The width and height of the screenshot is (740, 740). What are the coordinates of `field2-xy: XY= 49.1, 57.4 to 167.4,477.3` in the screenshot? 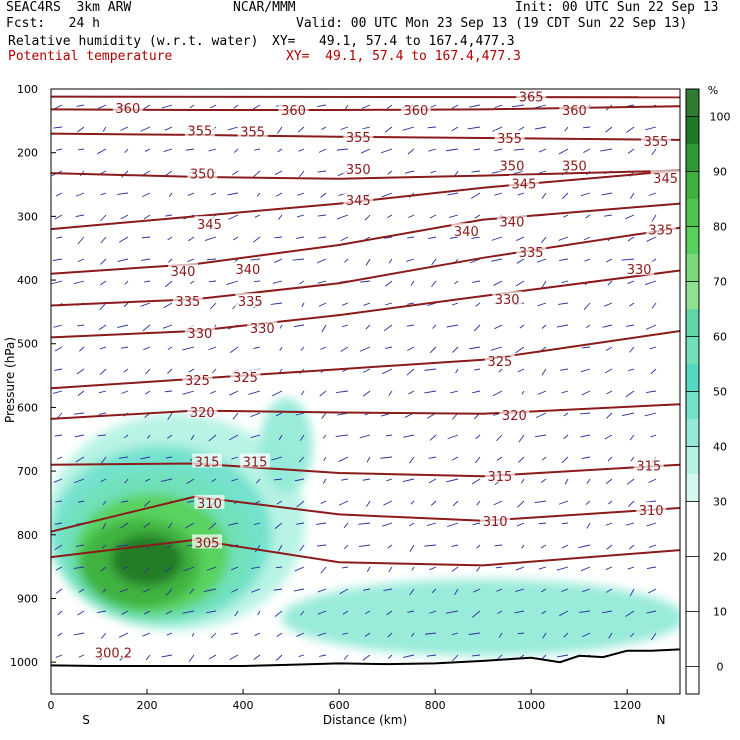 It's located at (403, 56).